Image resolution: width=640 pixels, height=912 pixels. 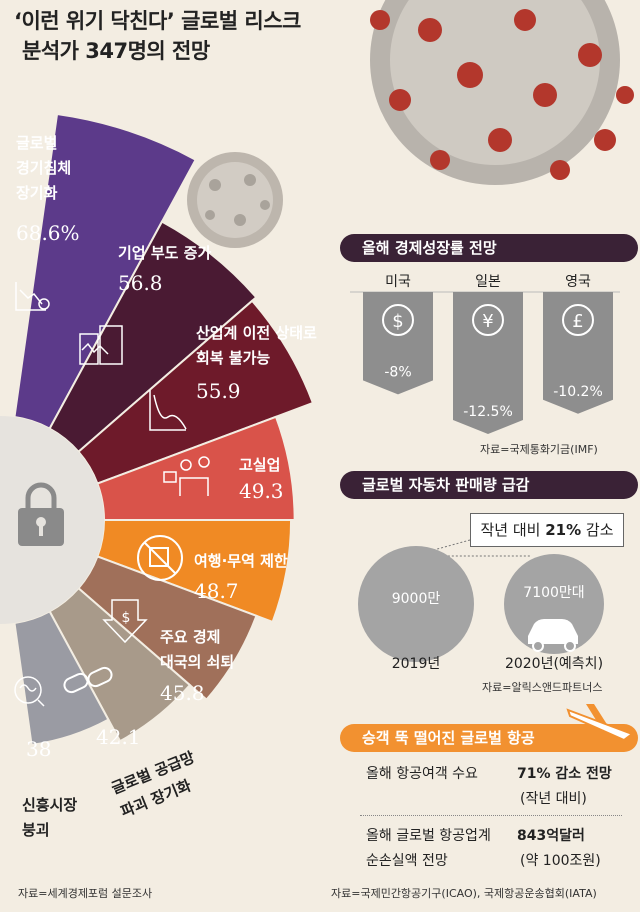 I want to click on autos-callout: 작년 대비 21% 감소, so click(x=547, y=530).